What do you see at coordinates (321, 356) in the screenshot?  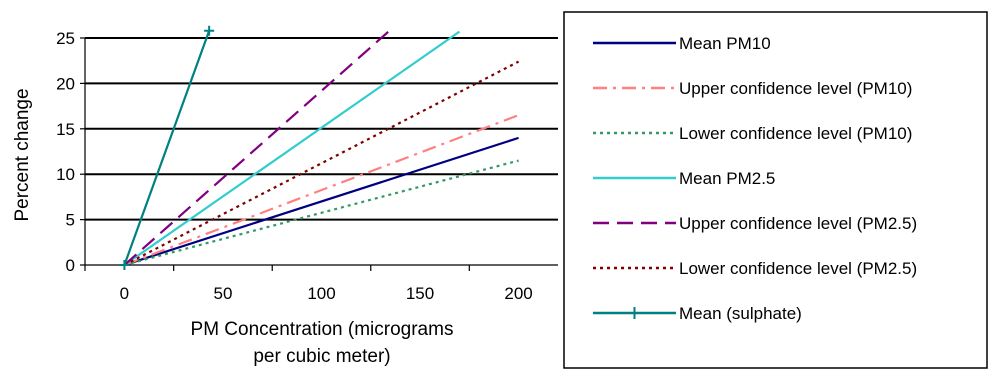 I see `x-axis-title-line-2: per cubic meter)` at bounding box center [321, 356].